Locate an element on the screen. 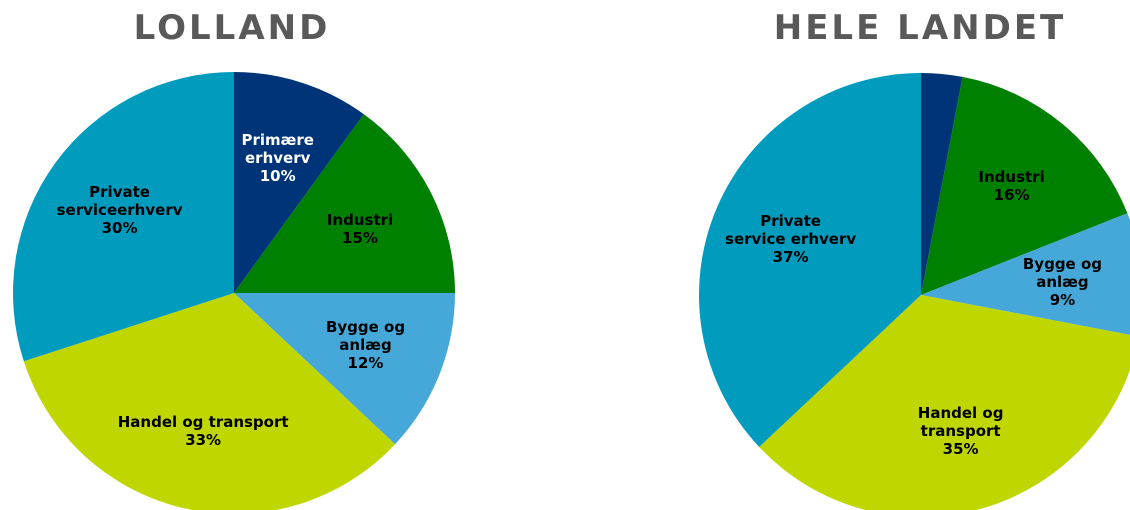  slice-value: 9% is located at coordinates (1062, 299).